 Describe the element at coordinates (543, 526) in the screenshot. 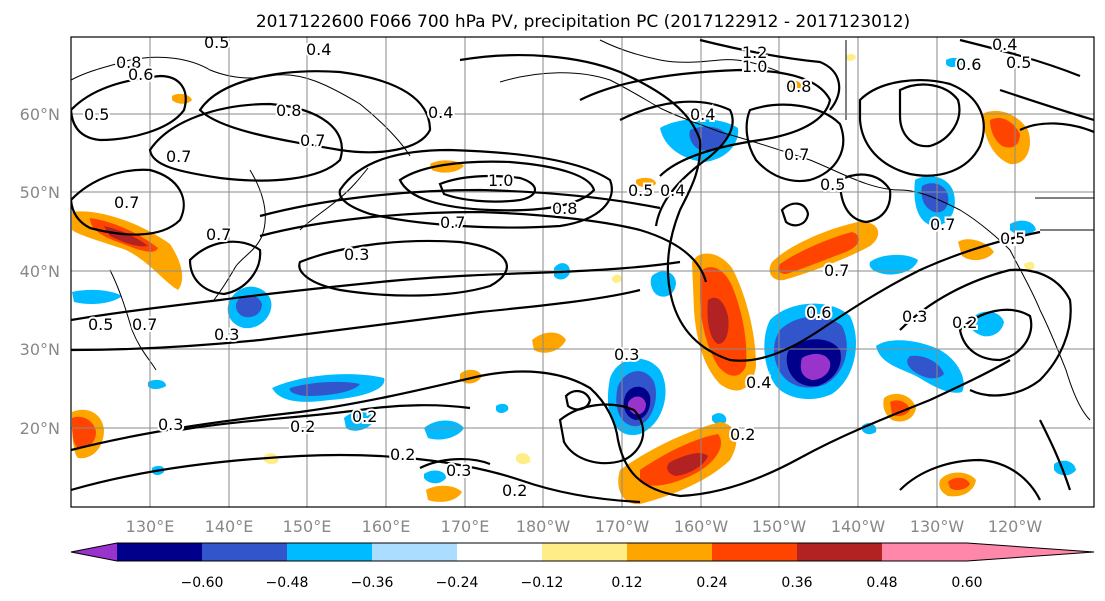

I see `lon-label: 180°W` at that location.